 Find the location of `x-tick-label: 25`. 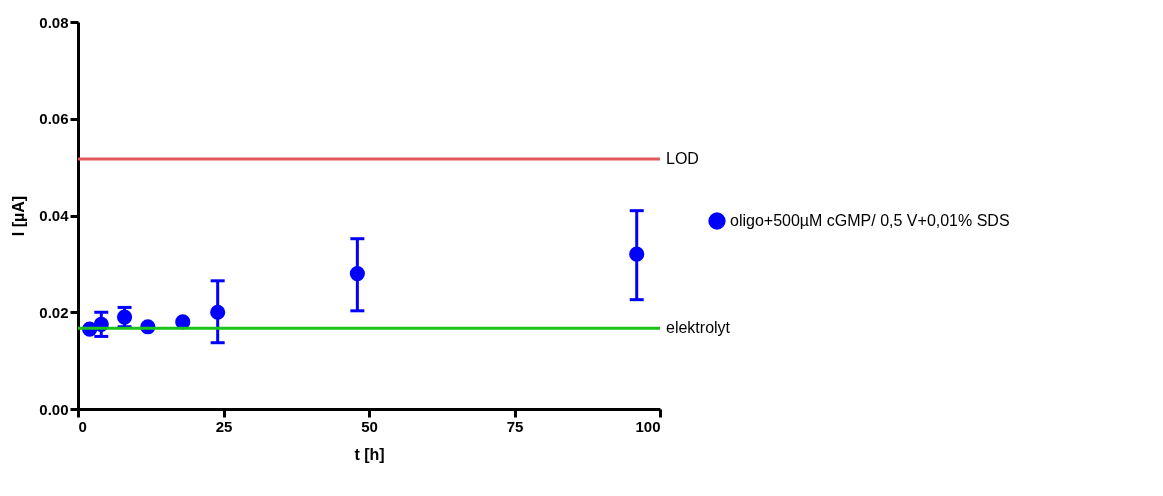

x-tick-label: 25 is located at coordinates (224, 426).